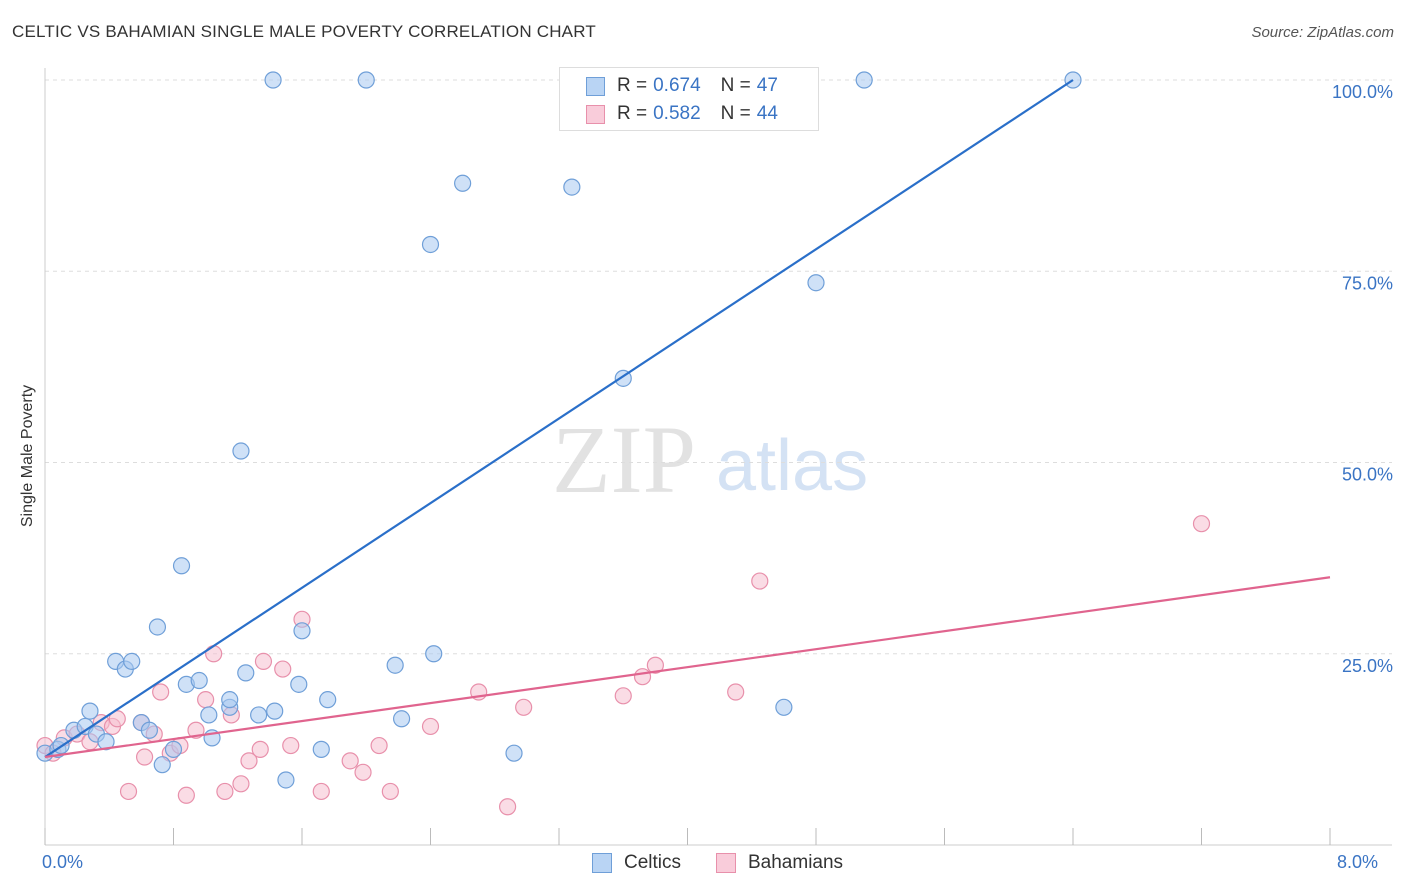 The height and width of the screenshot is (892, 1406). I want to click on celtics-r-value: 0.674, so click(677, 85).